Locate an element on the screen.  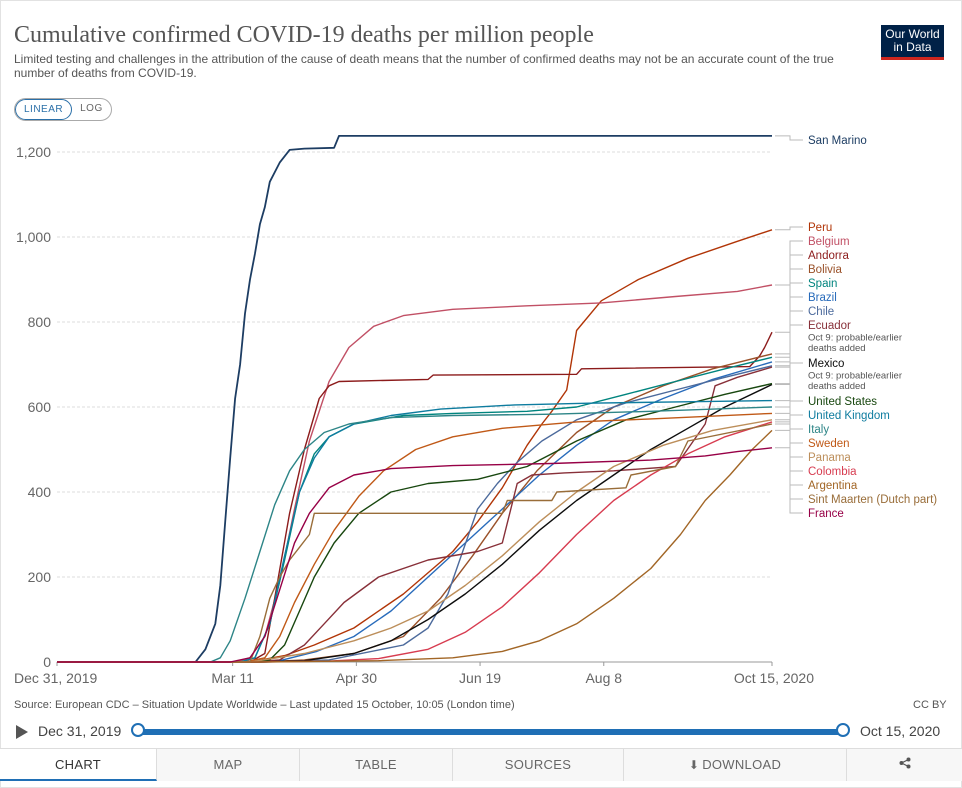
series-end-label: United Kingdom is located at coordinates (849, 416).